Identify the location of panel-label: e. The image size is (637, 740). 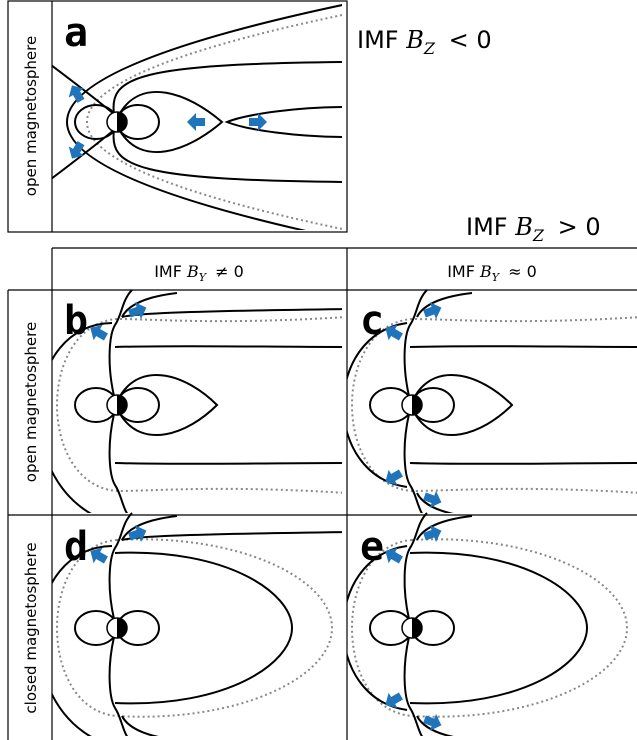
(372, 547).